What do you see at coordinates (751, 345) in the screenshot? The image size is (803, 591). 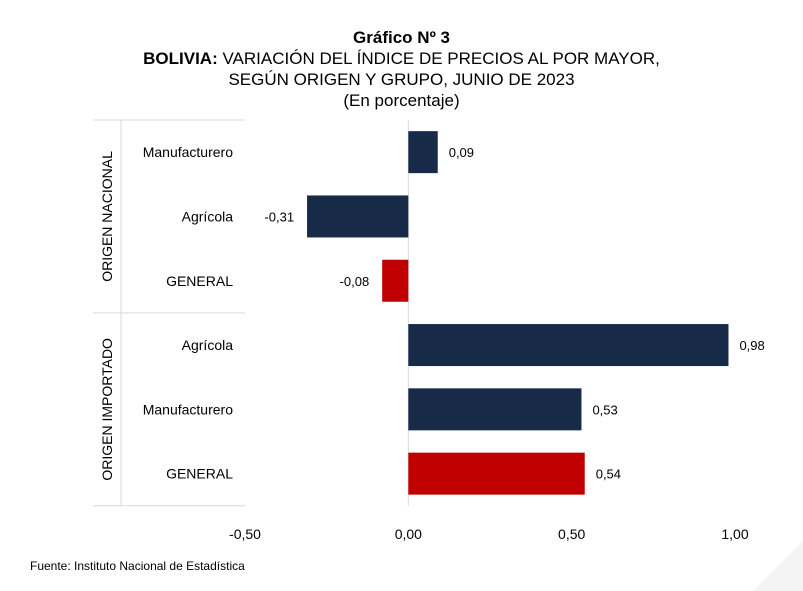 I see `data-label: 0,98` at bounding box center [751, 345].